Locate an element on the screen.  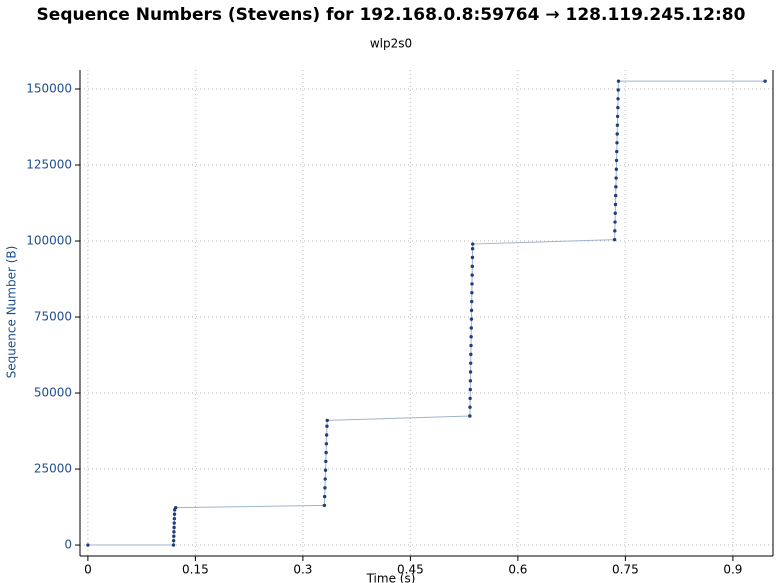
chart-subtitle: wlp2s0 is located at coordinates (391, 44).